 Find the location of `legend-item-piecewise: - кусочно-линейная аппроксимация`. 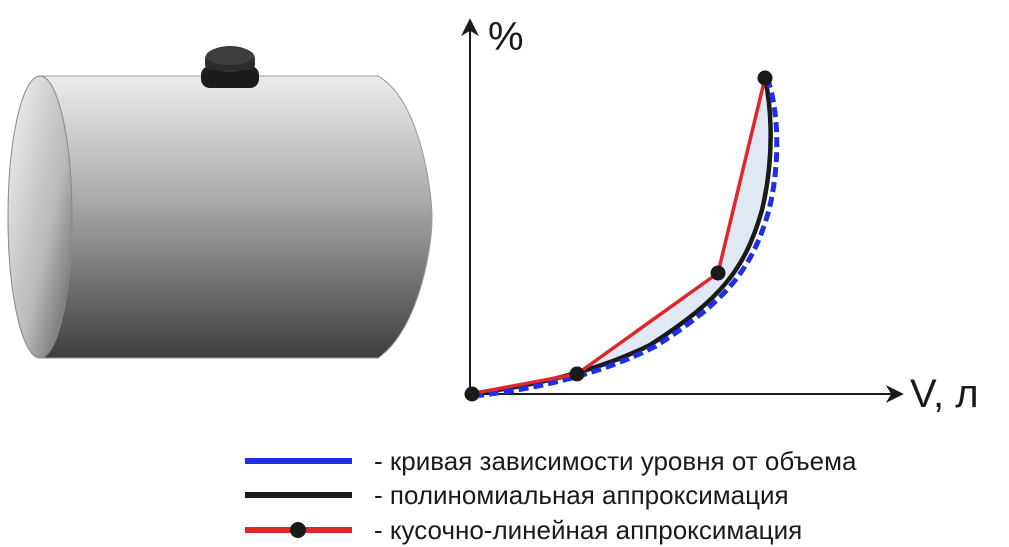

legend-item-piecewise: - кусочно-линейная аппроксимация is located at coordinates (523, 530).